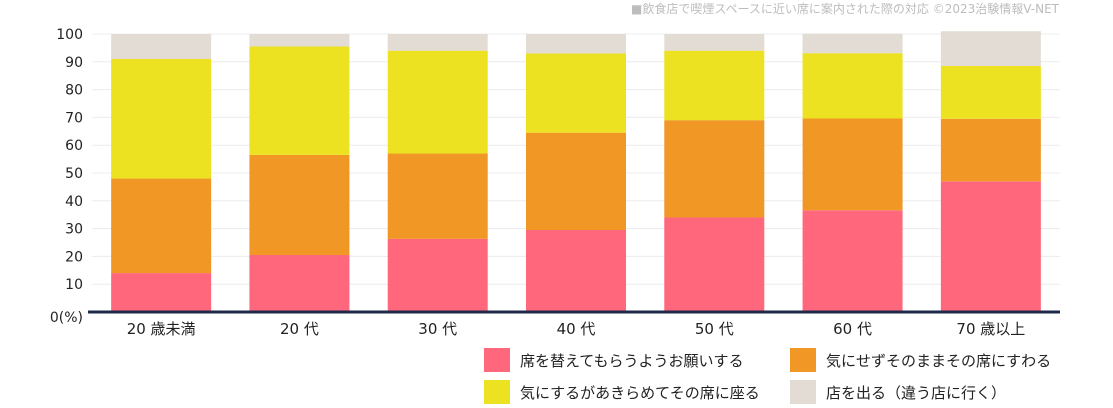 The height and width of the screenshot is (408, 1113). I want to click on legend-swatch-request-change, so click(497, 360).